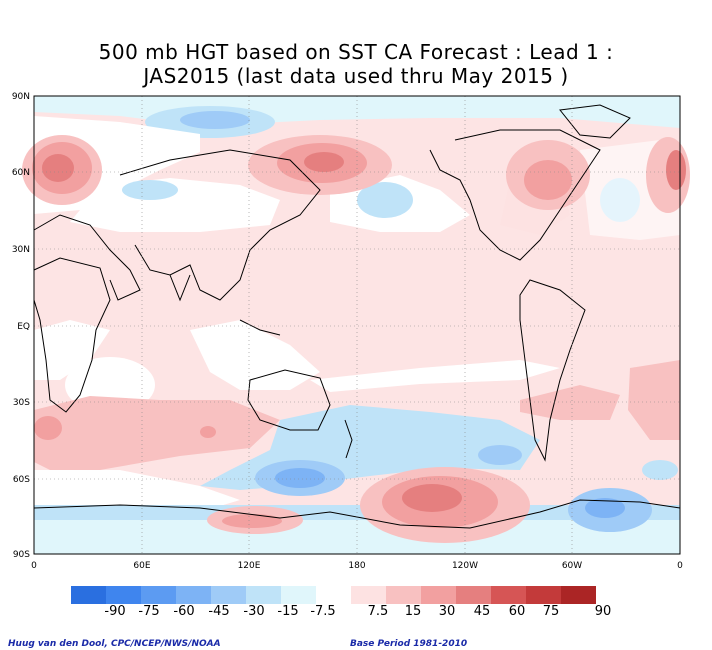 Image resolution: width=712 pixels, height=650 pixels. Describe the element at coordinates (23, 327) in the screenshot. I see `lat-label: EQ` at that location.